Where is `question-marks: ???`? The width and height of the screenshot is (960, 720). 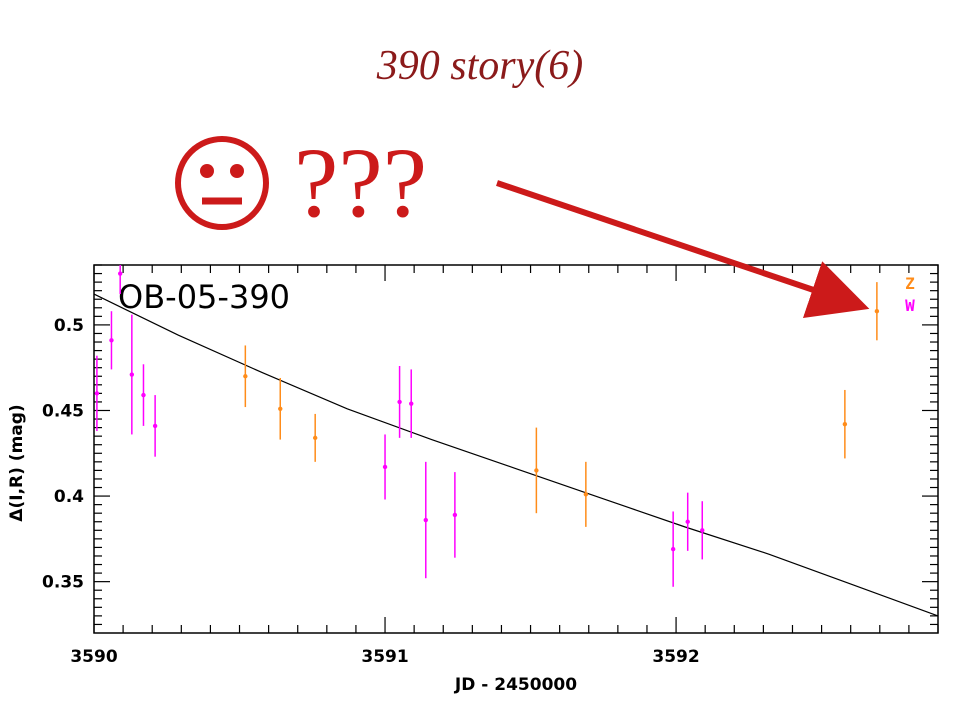
question-marks: ??? is located at coordinates (361, 182).